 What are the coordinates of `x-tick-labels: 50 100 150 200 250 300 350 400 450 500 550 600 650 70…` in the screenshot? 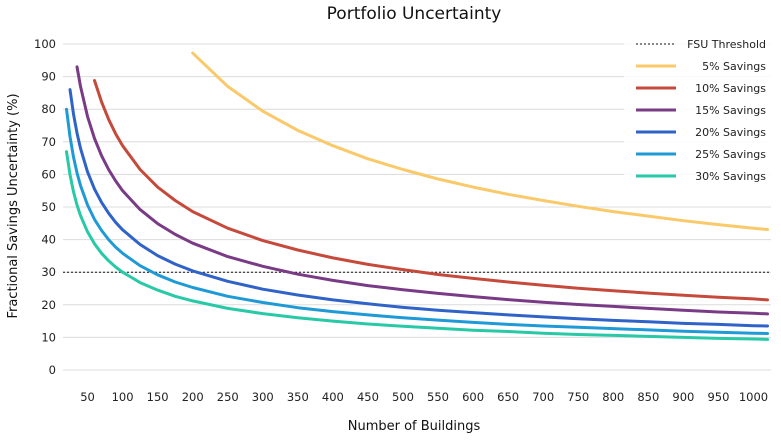 It's located at (424, 397).